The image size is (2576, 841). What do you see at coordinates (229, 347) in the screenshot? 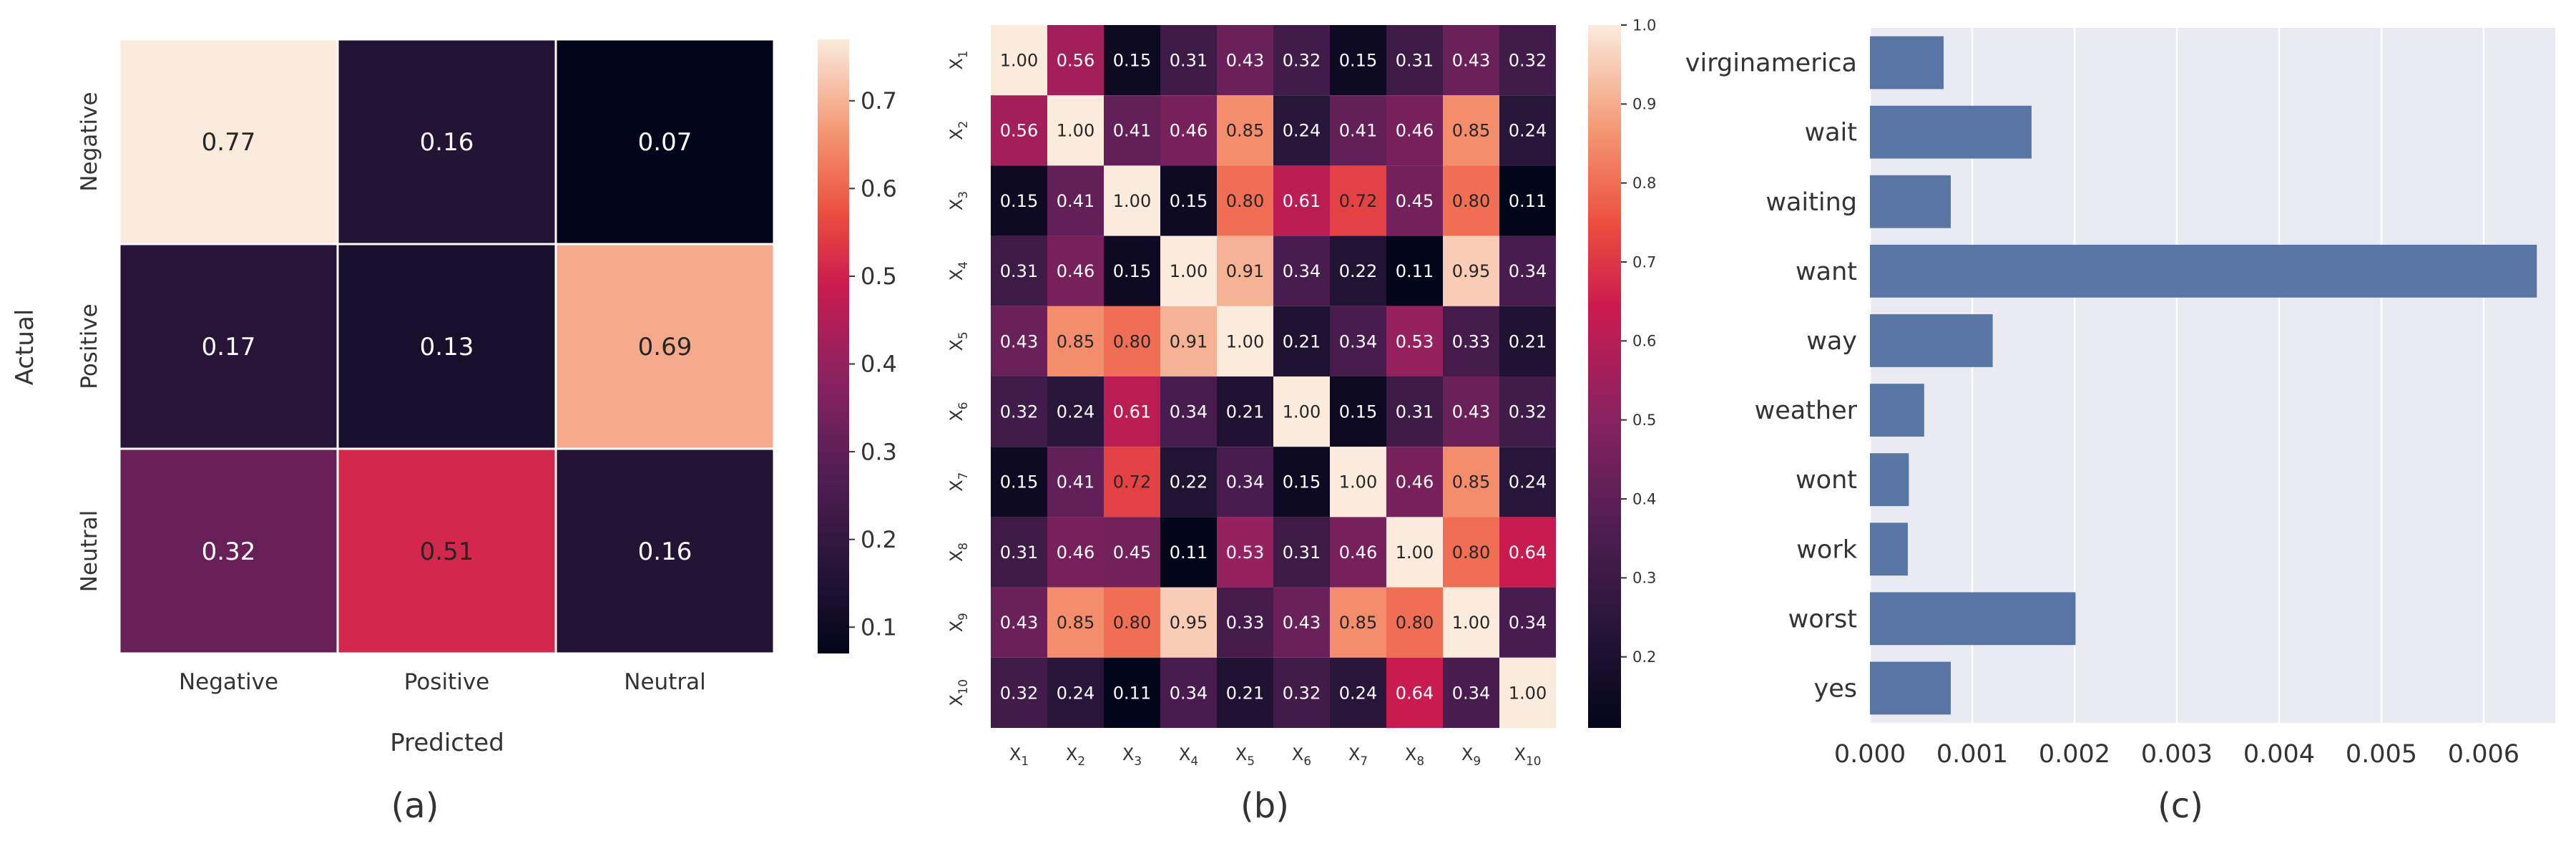
I see `cell-value-label: 0.17` at bounding box center [229, 347].